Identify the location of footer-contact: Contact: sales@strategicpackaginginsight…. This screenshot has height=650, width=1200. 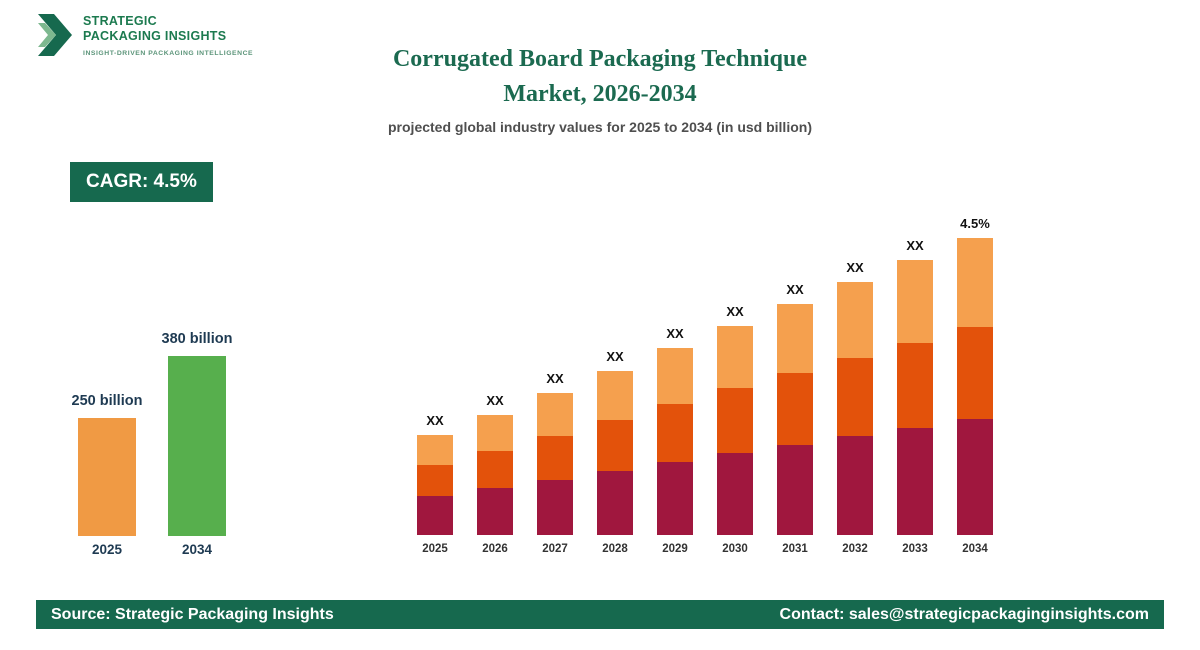
(964, 614).